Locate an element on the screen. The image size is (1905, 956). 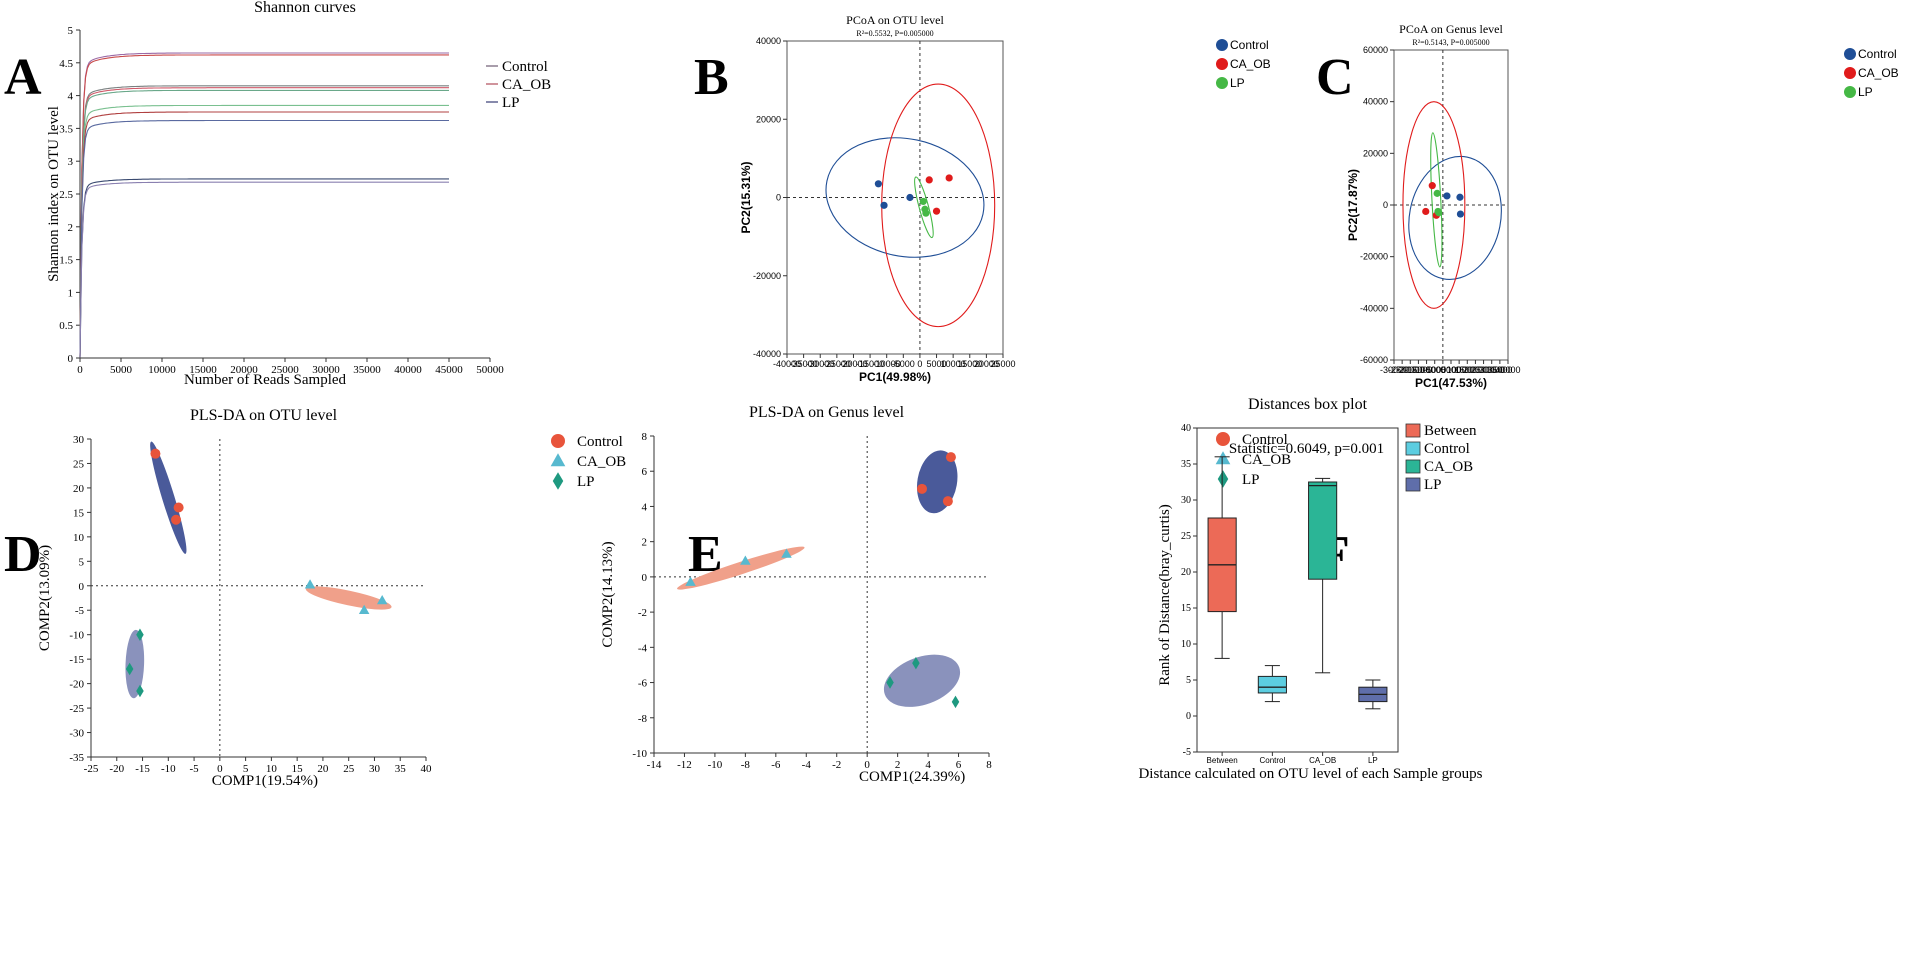
x-tick-label: -15 is located at coordinates (142, 769).